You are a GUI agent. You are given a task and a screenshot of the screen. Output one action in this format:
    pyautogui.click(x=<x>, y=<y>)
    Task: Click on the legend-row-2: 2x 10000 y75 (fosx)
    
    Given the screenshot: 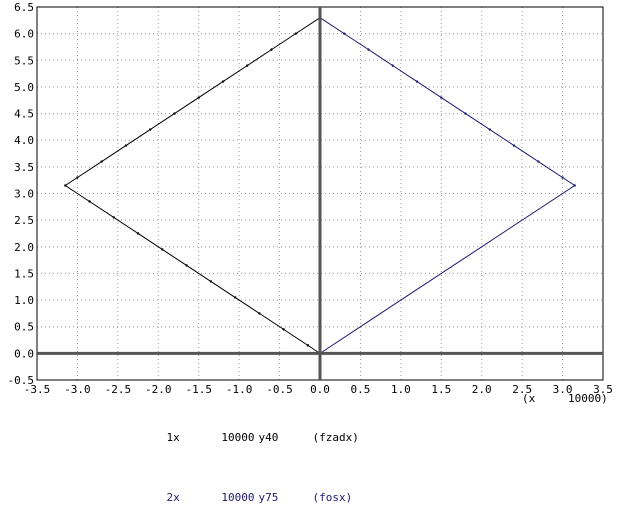 What is the action you would take?
    pyautogui.click(x=249, y=498)
    